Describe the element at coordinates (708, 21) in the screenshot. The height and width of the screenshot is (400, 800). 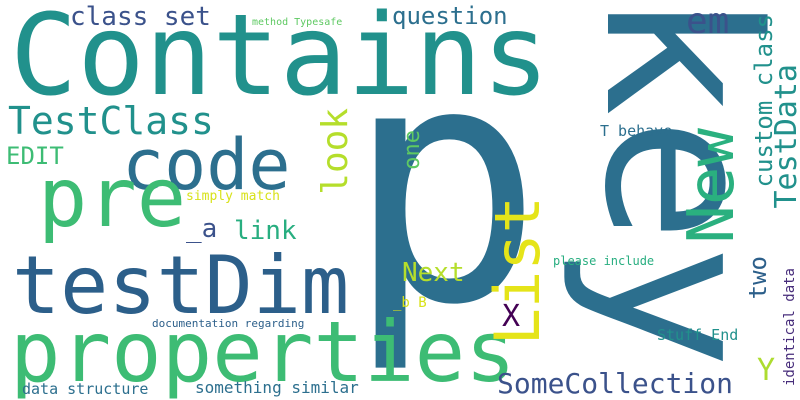
I see `word-em: em` at that location.